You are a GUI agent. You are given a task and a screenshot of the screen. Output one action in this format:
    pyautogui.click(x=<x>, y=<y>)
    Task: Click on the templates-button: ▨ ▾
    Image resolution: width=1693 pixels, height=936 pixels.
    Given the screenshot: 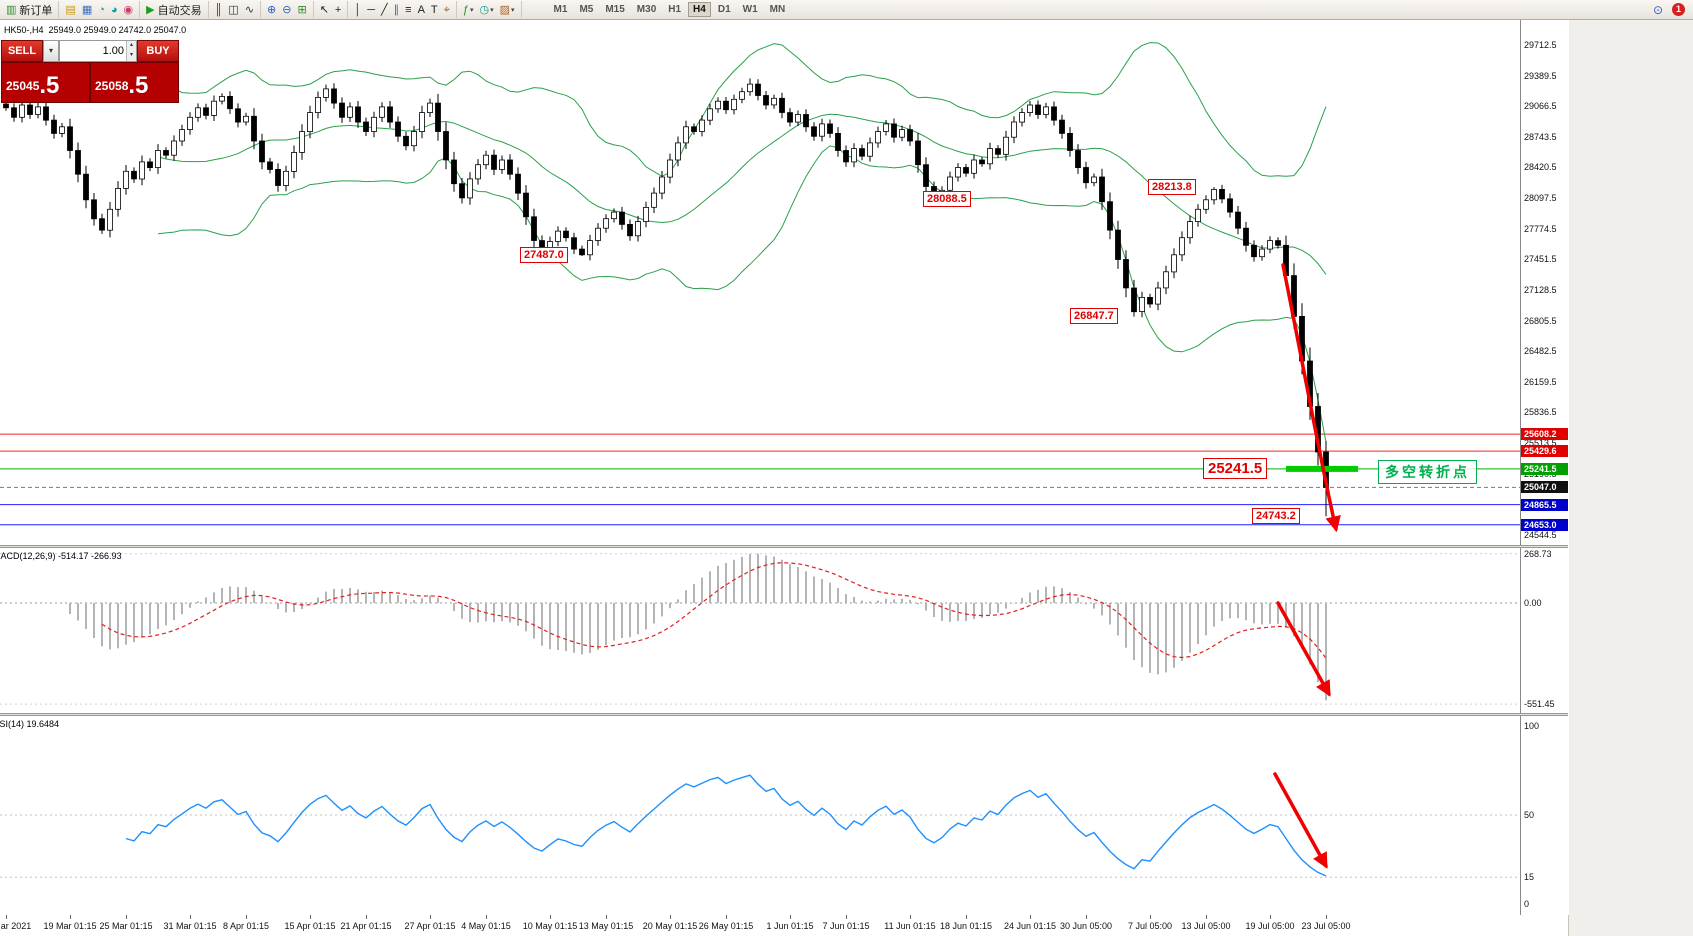 What is the action you would take?
    pyautogui.click(x=507, y=10)
    